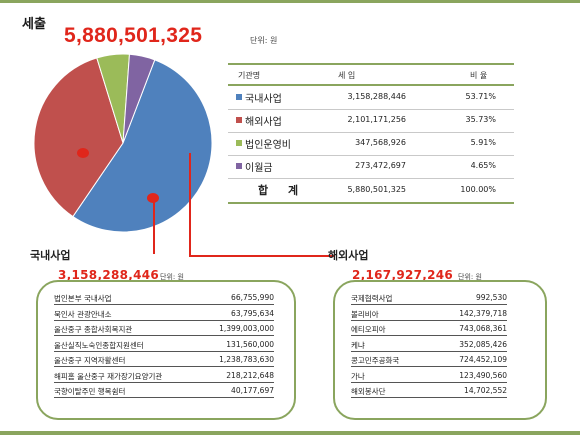 Image resolution: width=580 pixels, height=435 pixels. Describe the element at coordinates (90, 391) in the screenshot. I see `list-item-name: 국향이탈주민 행복쉼터` at that location.